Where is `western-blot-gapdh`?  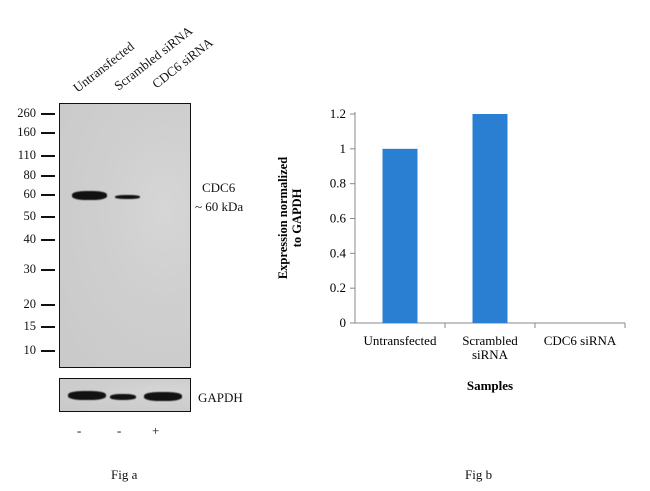
western-blot-gapdh is located at coordinates (125, 395).